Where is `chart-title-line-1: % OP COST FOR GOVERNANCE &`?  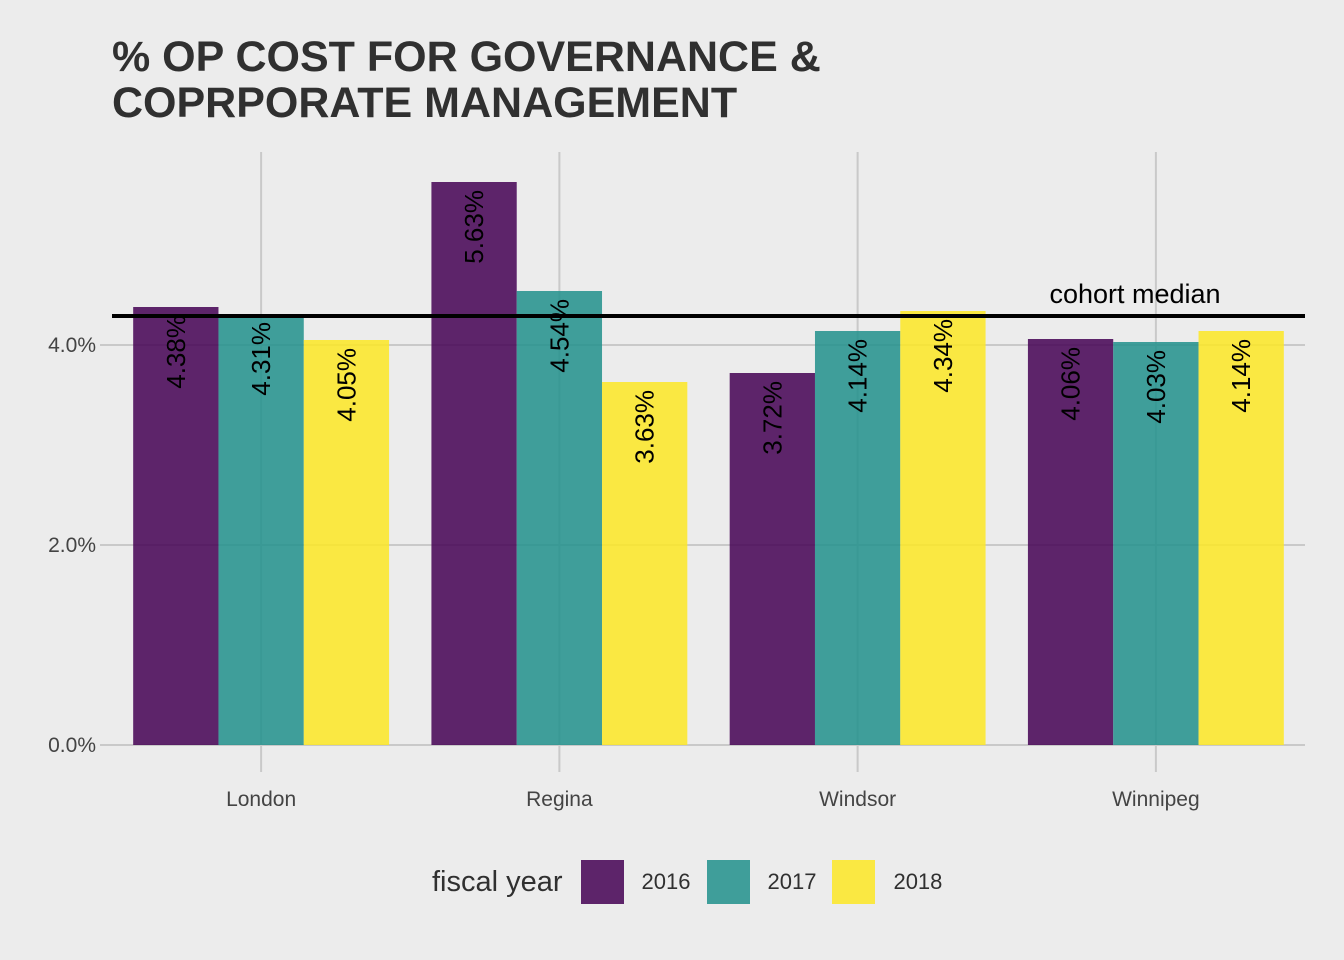
chart-title-line-1: % OP COST FOR GOVERNANCE & is located at coordinates (466, 57).